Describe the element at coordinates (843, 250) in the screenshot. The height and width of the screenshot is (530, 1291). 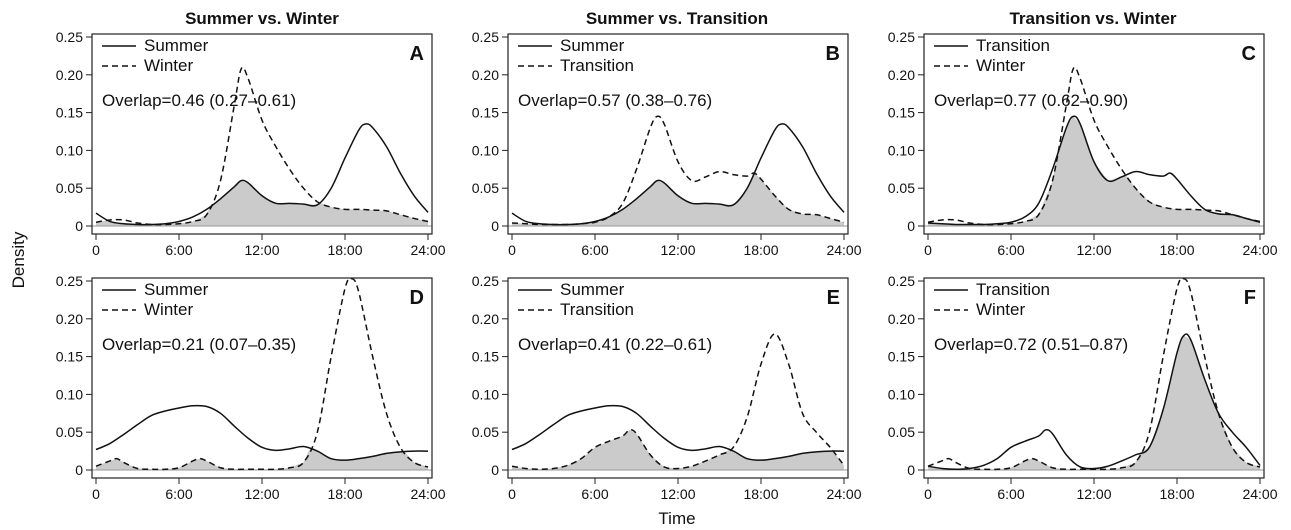
I see `x-tick-label-b-4: 24:00` at that location.